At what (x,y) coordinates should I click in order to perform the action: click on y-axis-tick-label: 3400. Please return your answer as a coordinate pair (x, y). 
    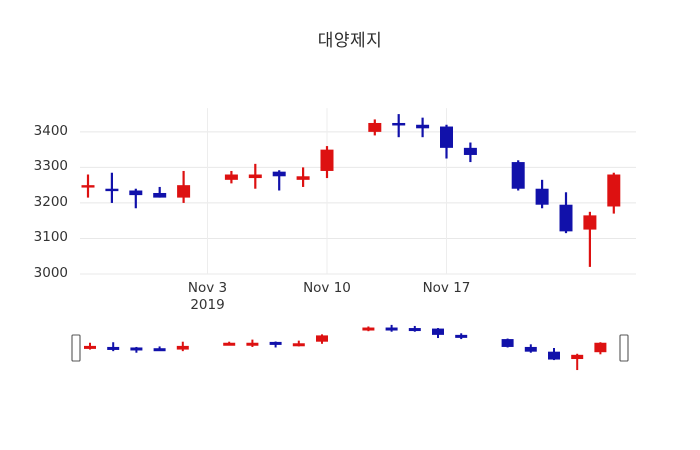
    Looking at the image, I should click on (50, 130).